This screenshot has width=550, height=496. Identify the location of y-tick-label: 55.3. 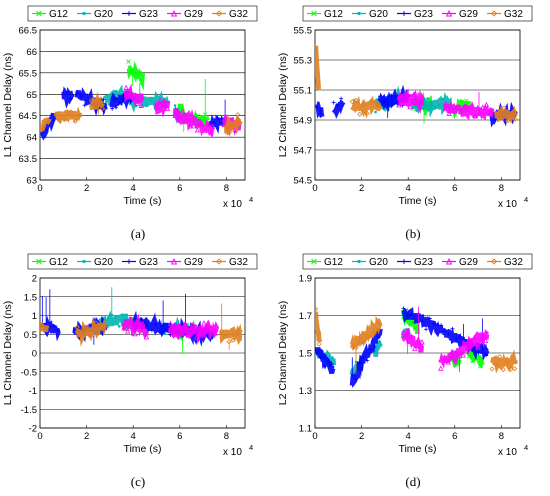
(303, 61).